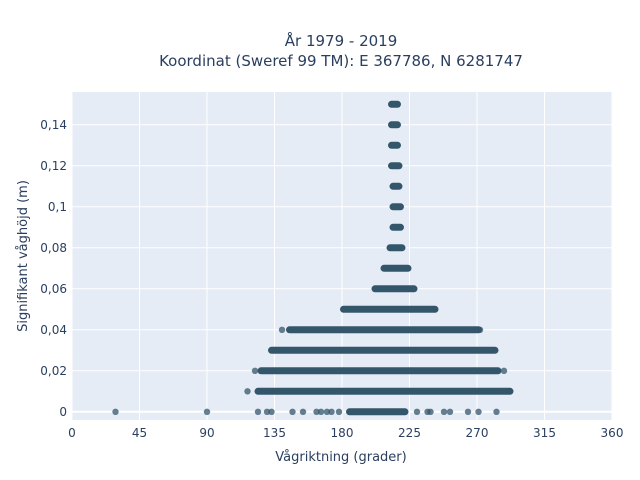  I want to click on y-tick-label: 0,04, so click(53, 330).